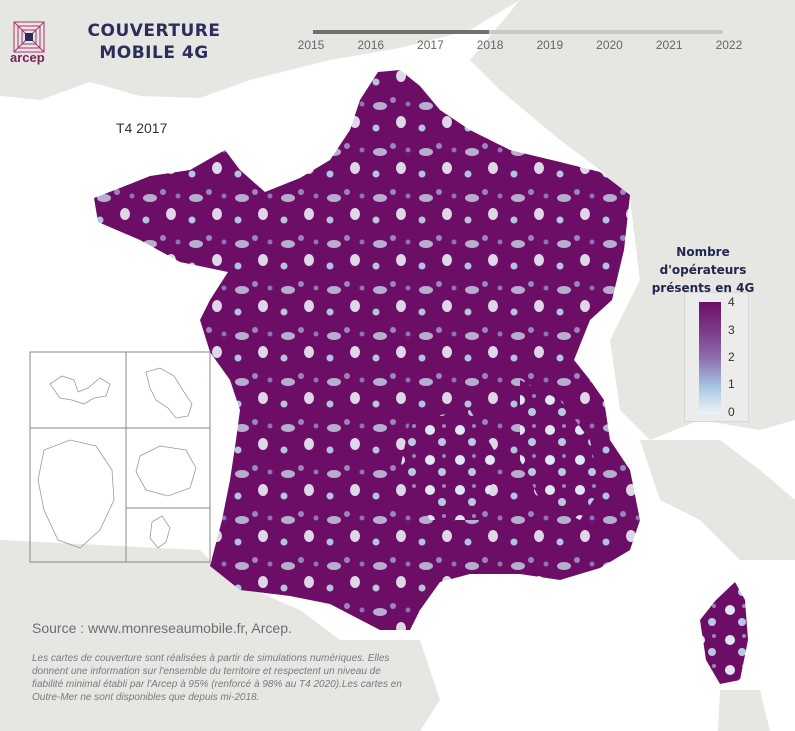 This screenshot has width=795, height=731. I want to click on coverage-gaps-centre, so click(450, 465).